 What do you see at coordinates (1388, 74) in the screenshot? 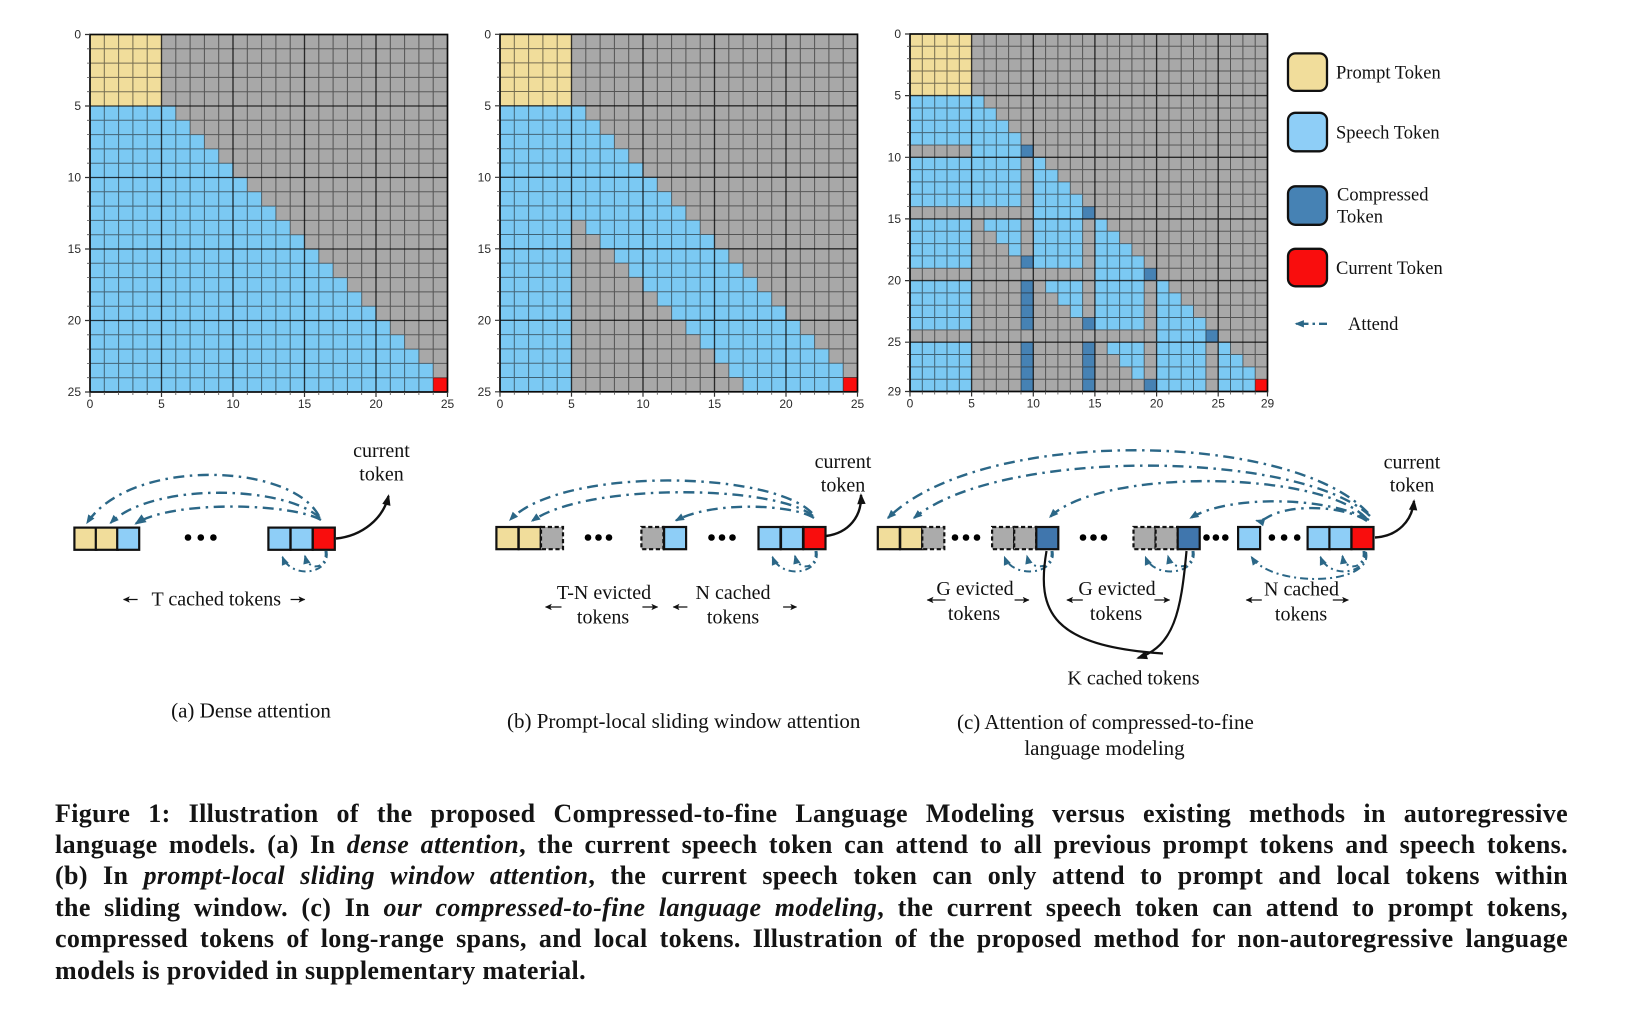
I see `svg-text: Prompt Token` at bounding box center [1388, 74].